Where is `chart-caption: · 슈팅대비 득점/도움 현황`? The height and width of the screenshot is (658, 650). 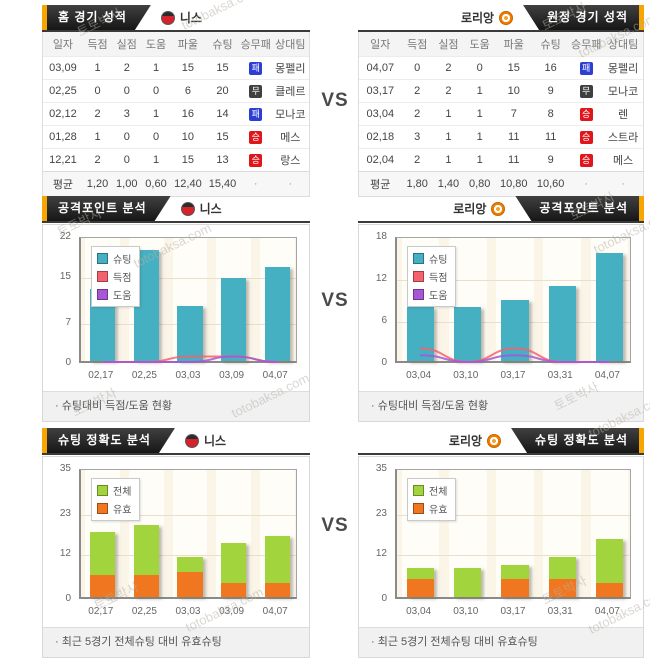 chart-caption: · 슈팅대비 득점/도움 현황 is located at coordinates (176, 406).